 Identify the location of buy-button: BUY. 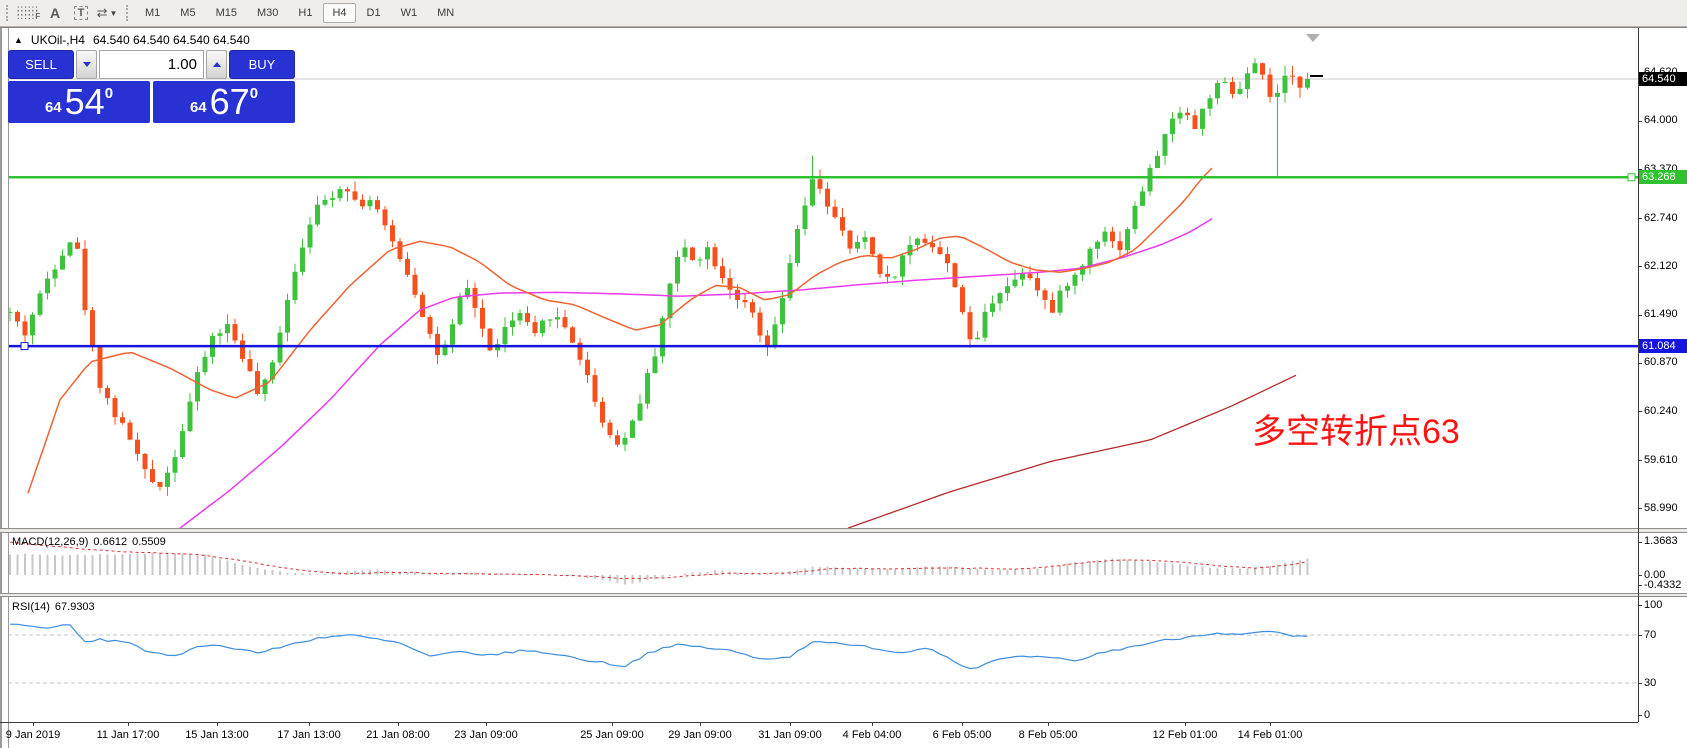
(262, 64).